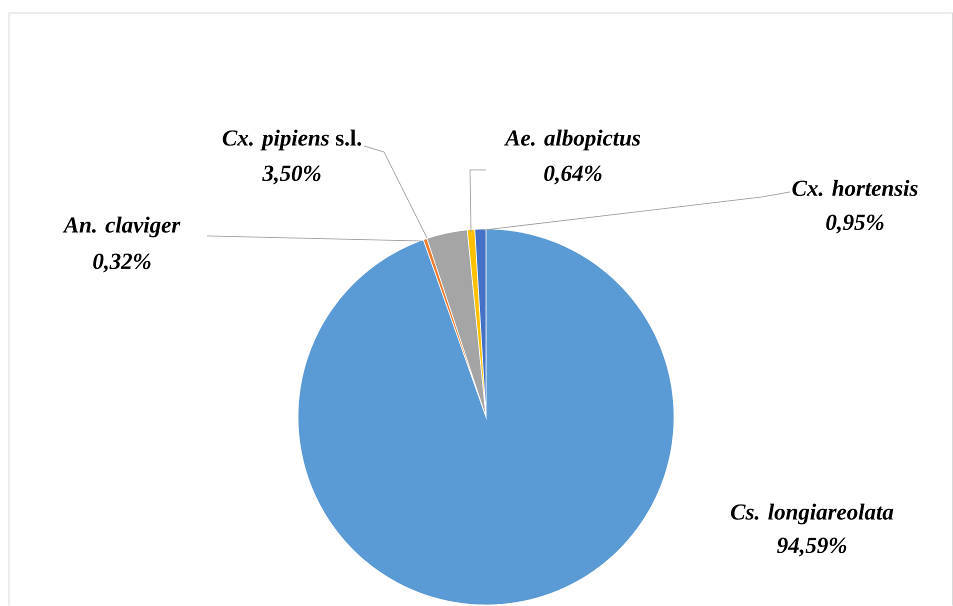 This screenshot has height=606, width=953. I want to click on data-label: 0,64%, so click(573, 175).